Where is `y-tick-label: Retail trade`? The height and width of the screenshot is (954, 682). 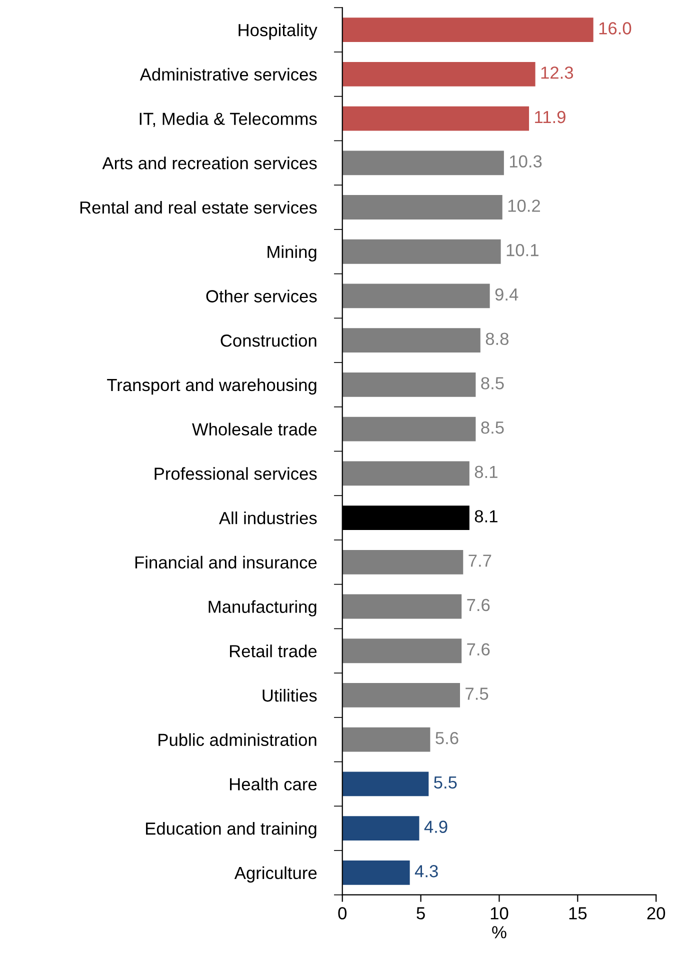
y-tick-label: Retail trade is located at coordinates (273, 651).